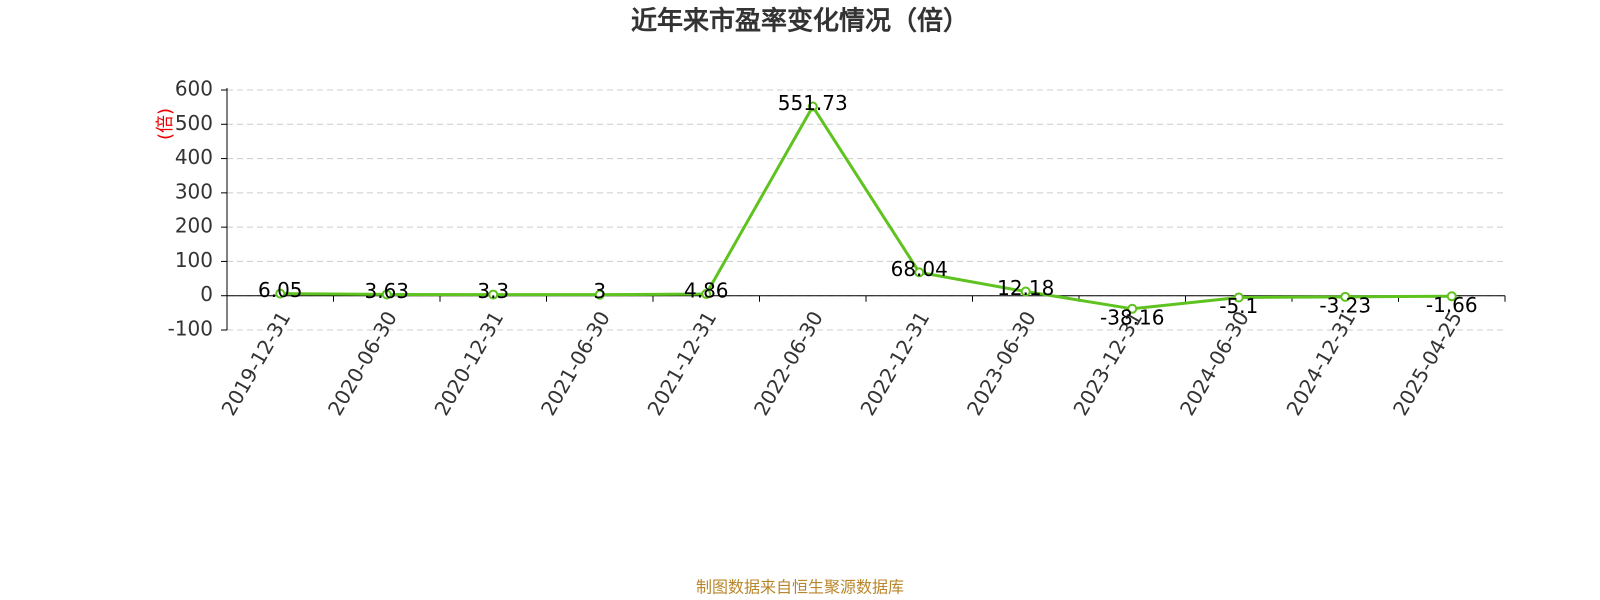  What do you see at coordinates (1345, 305) in the screenshot?
I see `data-label: -3.23` at bounding box center [1345, 305].